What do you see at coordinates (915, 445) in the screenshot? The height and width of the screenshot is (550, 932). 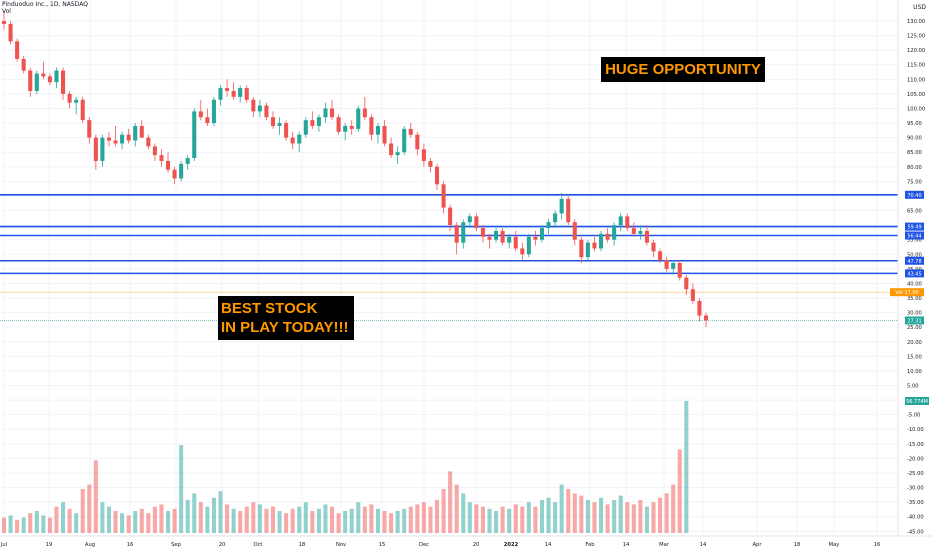 I see `y-tick-label: -15.00` at bounding box center [915, 445].